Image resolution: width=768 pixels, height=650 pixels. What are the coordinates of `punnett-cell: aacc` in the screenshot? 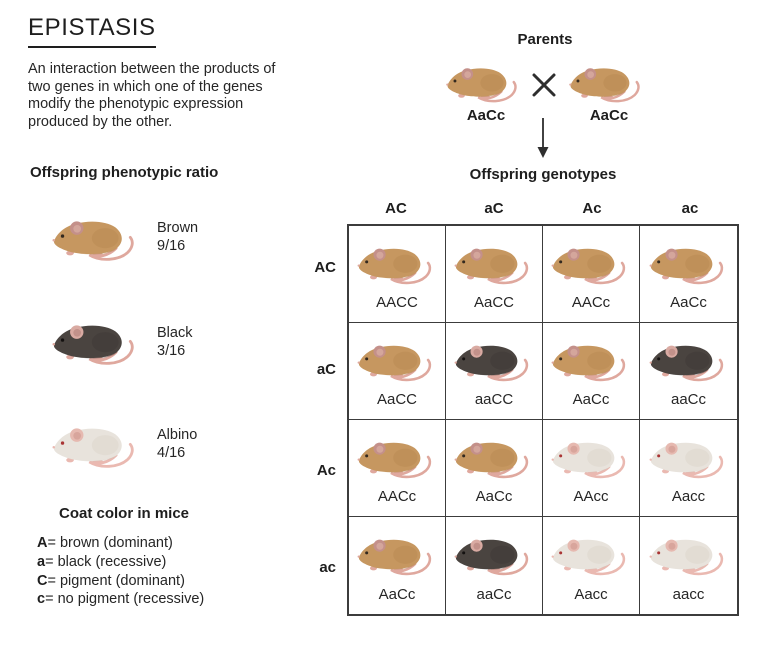 It's located at (688, 565).